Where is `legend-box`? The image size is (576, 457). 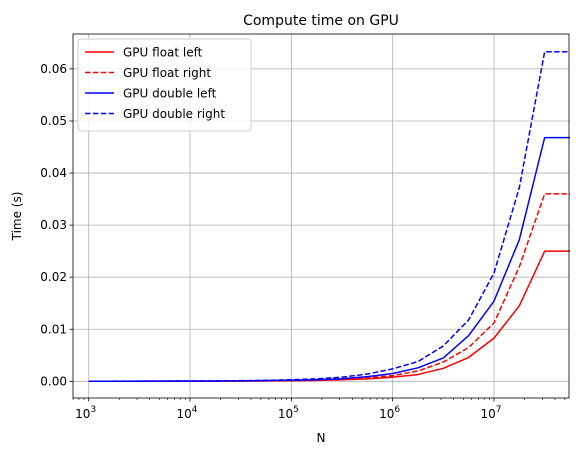
legend-box is located at coordinates (164, 85).